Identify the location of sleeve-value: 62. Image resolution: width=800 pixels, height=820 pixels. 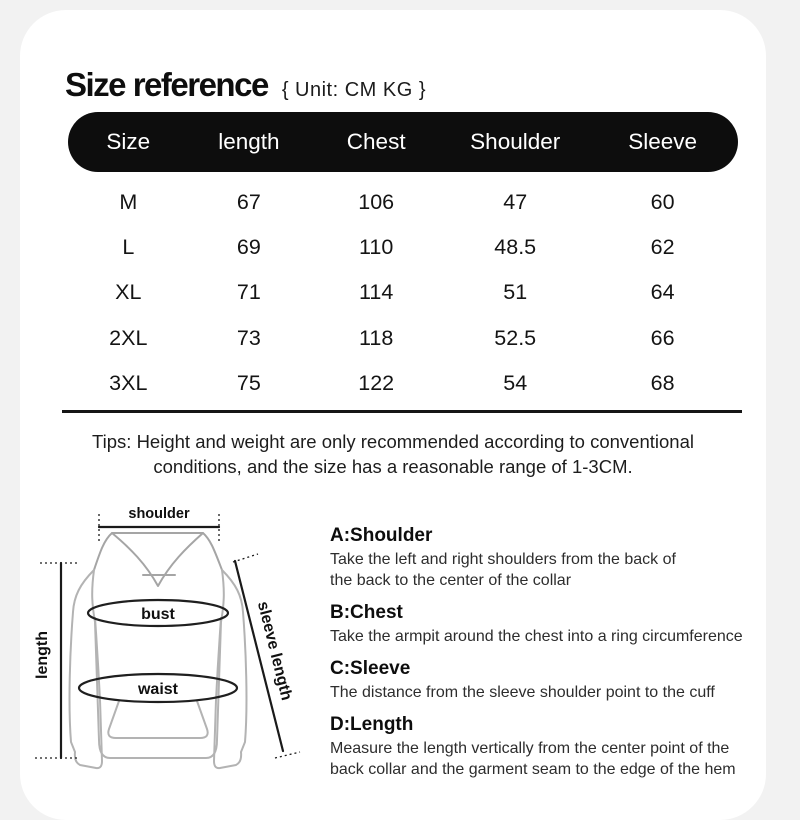
(662, 247).